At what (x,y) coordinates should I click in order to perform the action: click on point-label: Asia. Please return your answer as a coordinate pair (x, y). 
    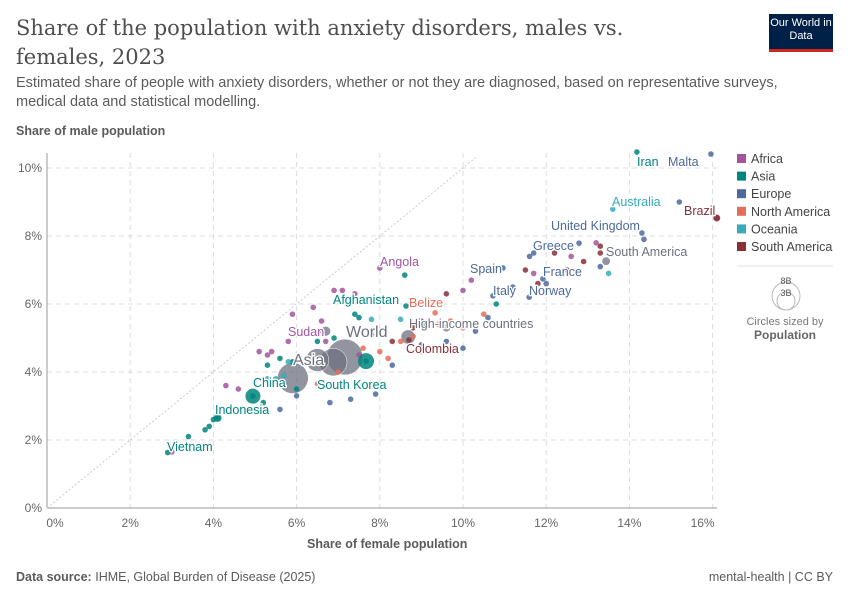
    Looking at the image, I should click on (308, 360).